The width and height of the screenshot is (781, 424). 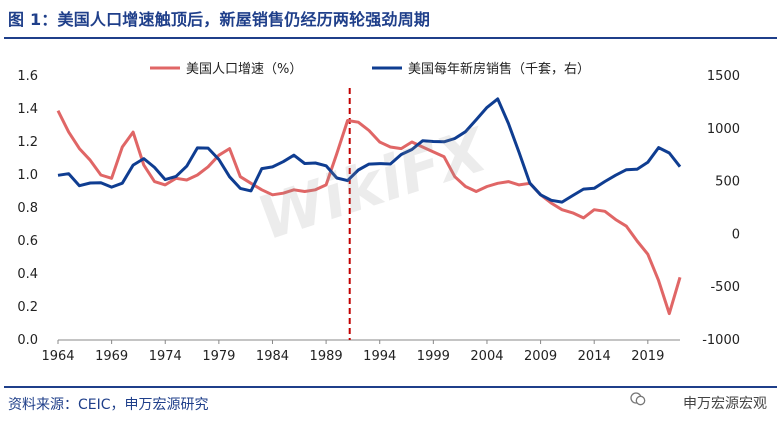 What do you see at coordinates (218, 356) in the screenshot?
I see `x-tick-label: 1979` at bounding box center [218, 356].